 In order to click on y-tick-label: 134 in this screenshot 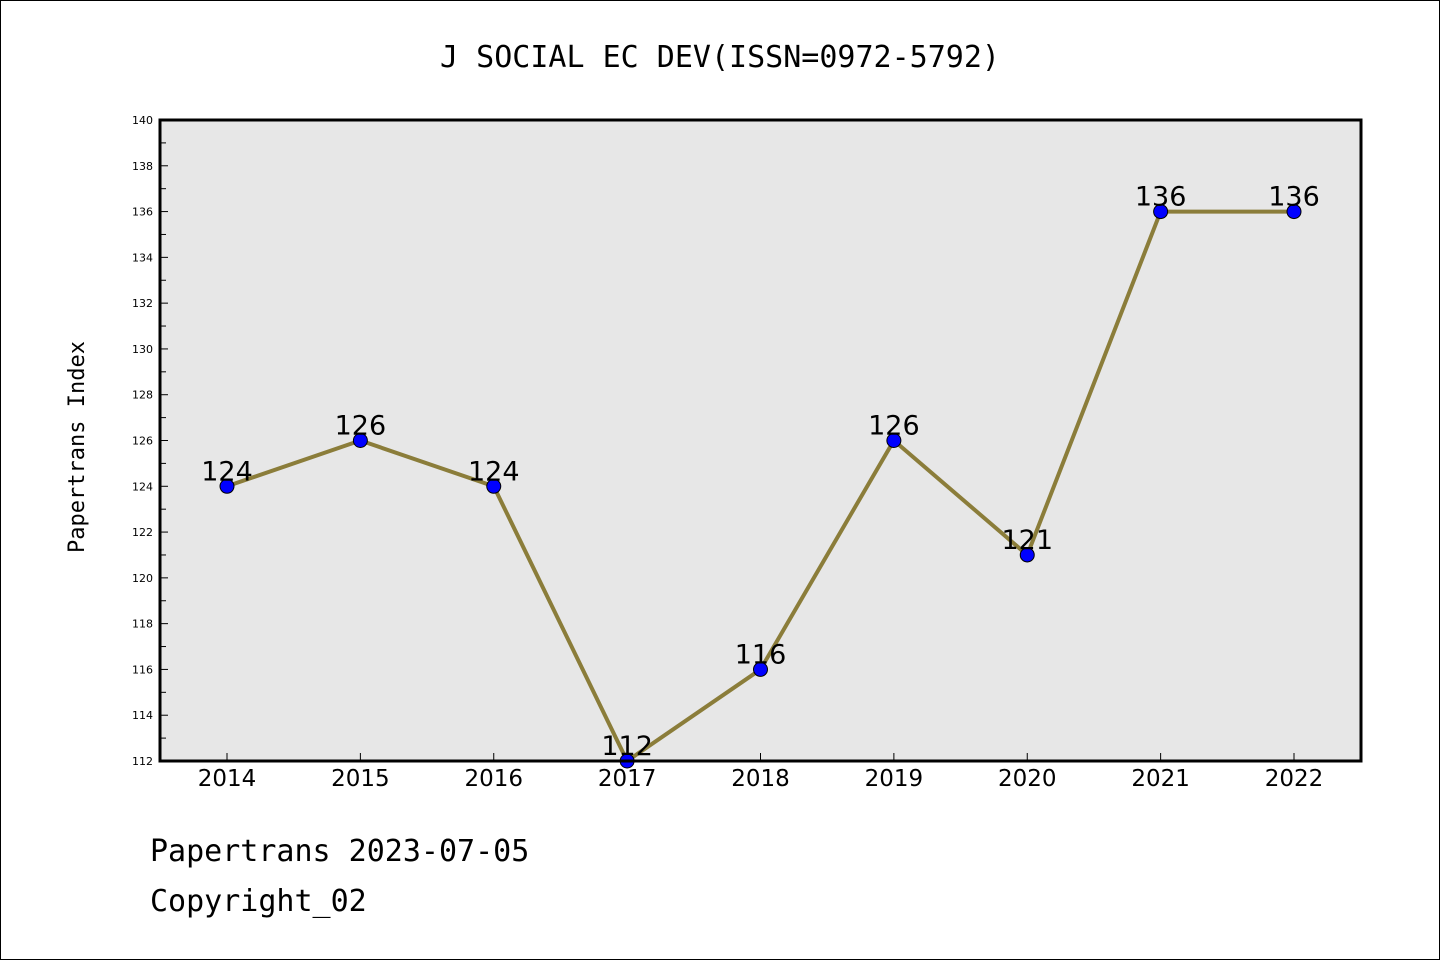, I will do `click(142, 257)`.